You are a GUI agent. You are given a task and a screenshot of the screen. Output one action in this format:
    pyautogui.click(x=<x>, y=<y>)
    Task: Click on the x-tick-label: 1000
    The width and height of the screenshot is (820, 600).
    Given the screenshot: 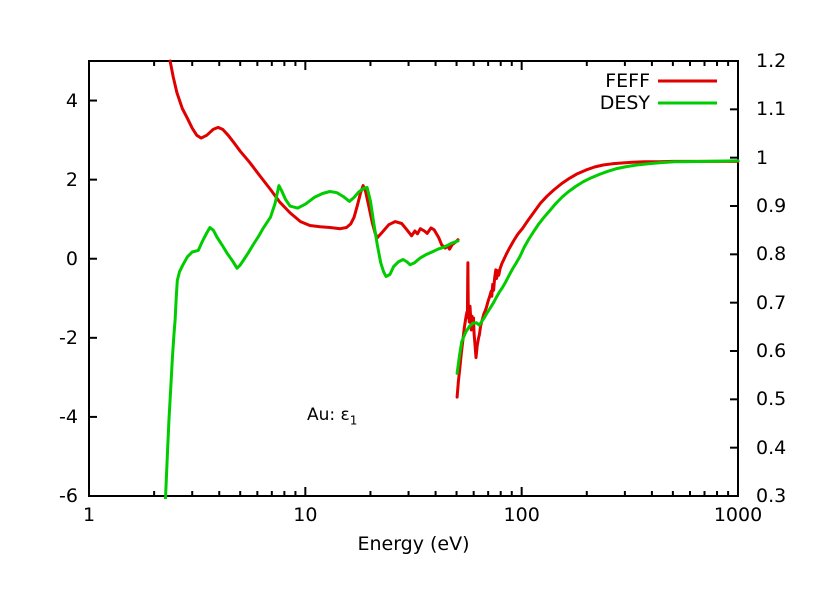 What is the action you would take?
    pyautogui.click(x=738, y=515)
    